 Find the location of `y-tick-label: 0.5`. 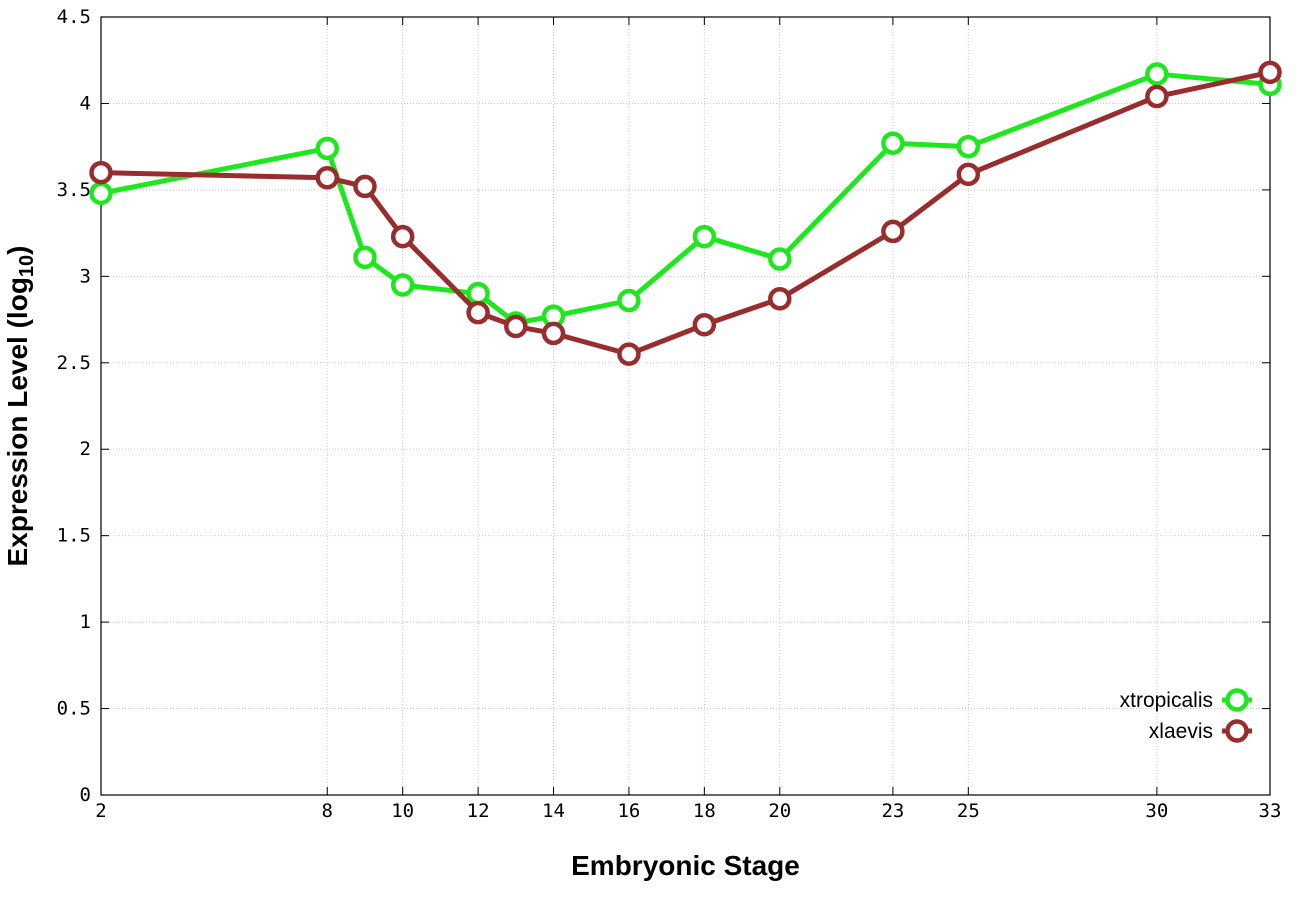

y-tick-label: 0.5 is located at coordinates (74, 709).